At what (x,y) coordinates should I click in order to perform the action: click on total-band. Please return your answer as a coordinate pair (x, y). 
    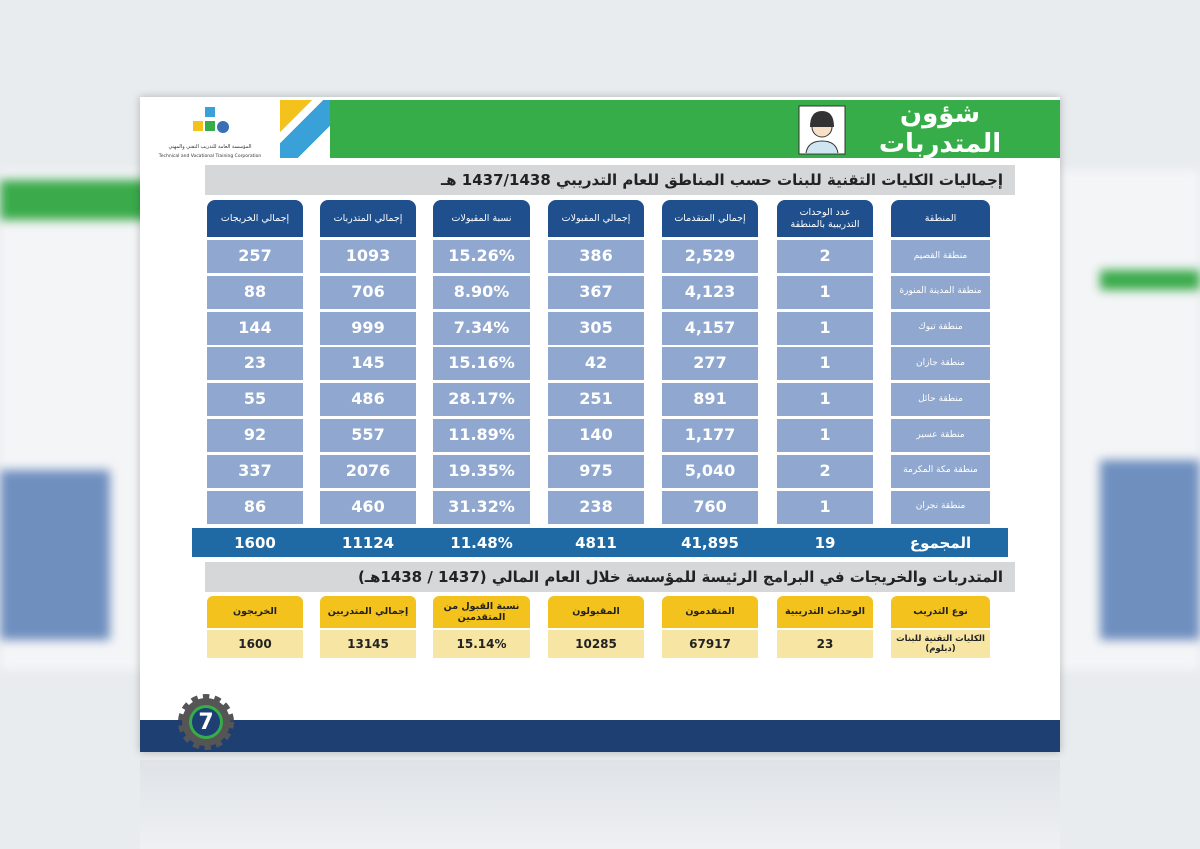
    Looking at the image, I should click on (600, 542).